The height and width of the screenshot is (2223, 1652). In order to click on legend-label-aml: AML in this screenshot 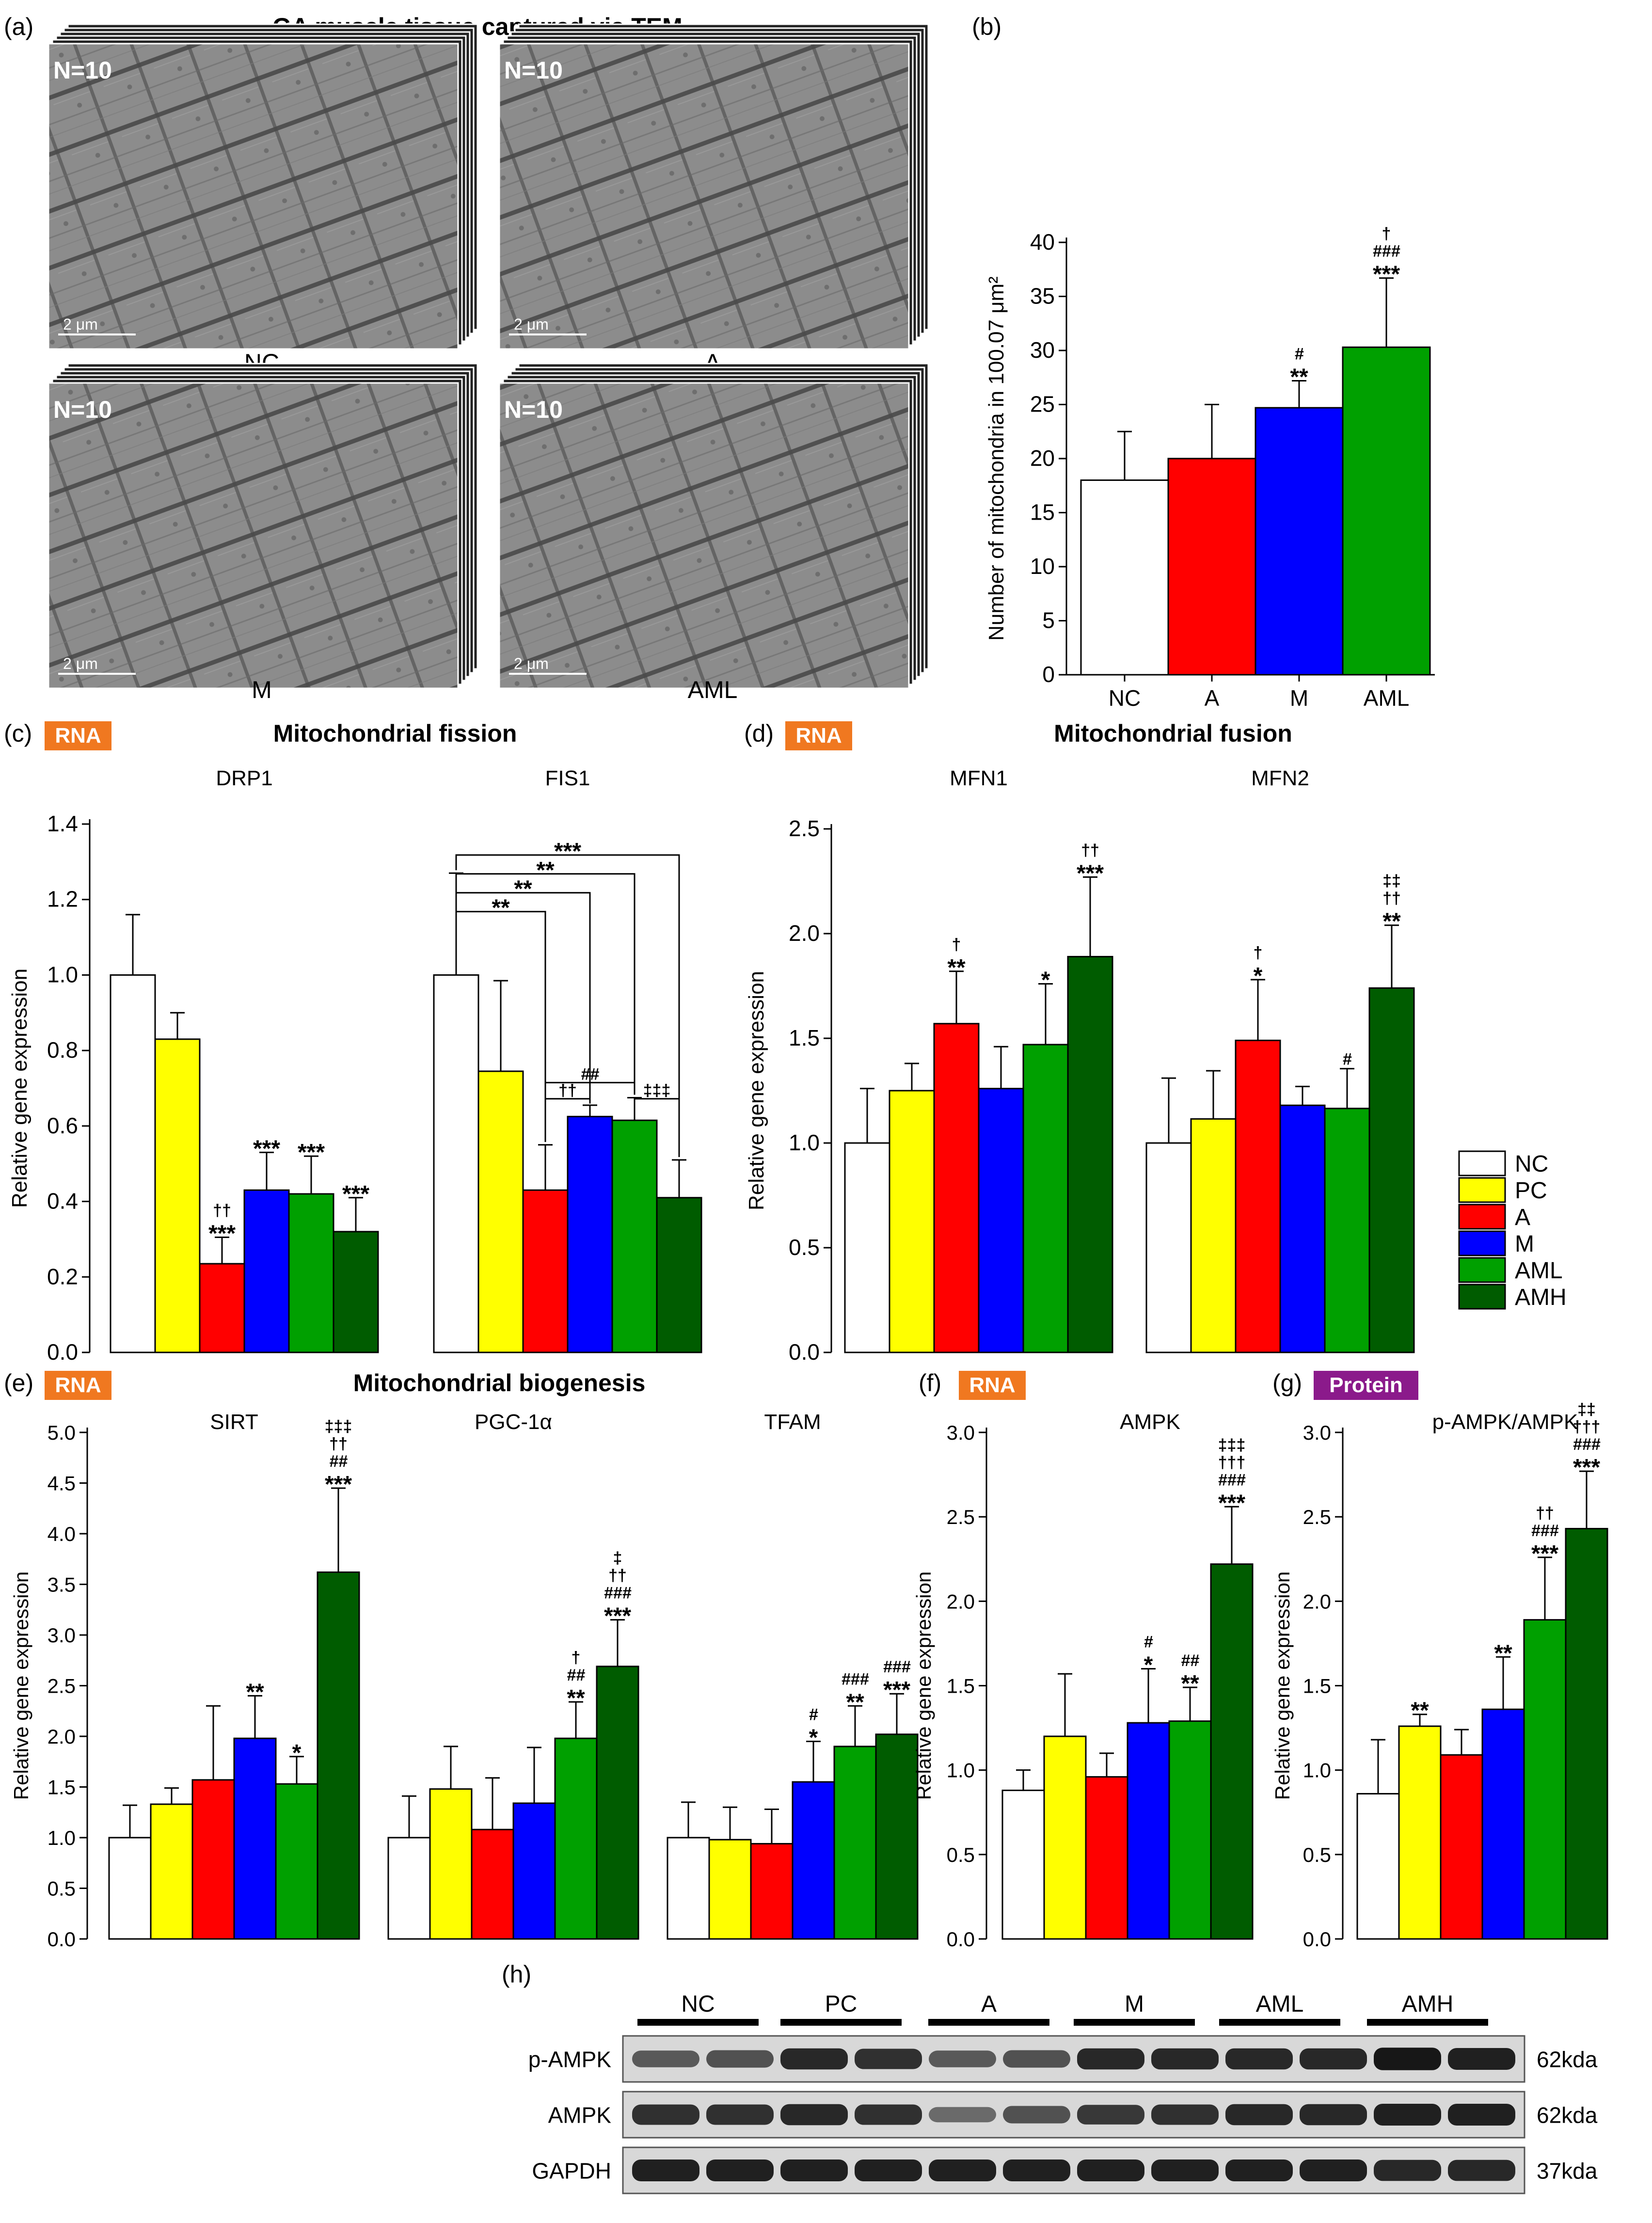, I will do `click(1539, 1271)`.